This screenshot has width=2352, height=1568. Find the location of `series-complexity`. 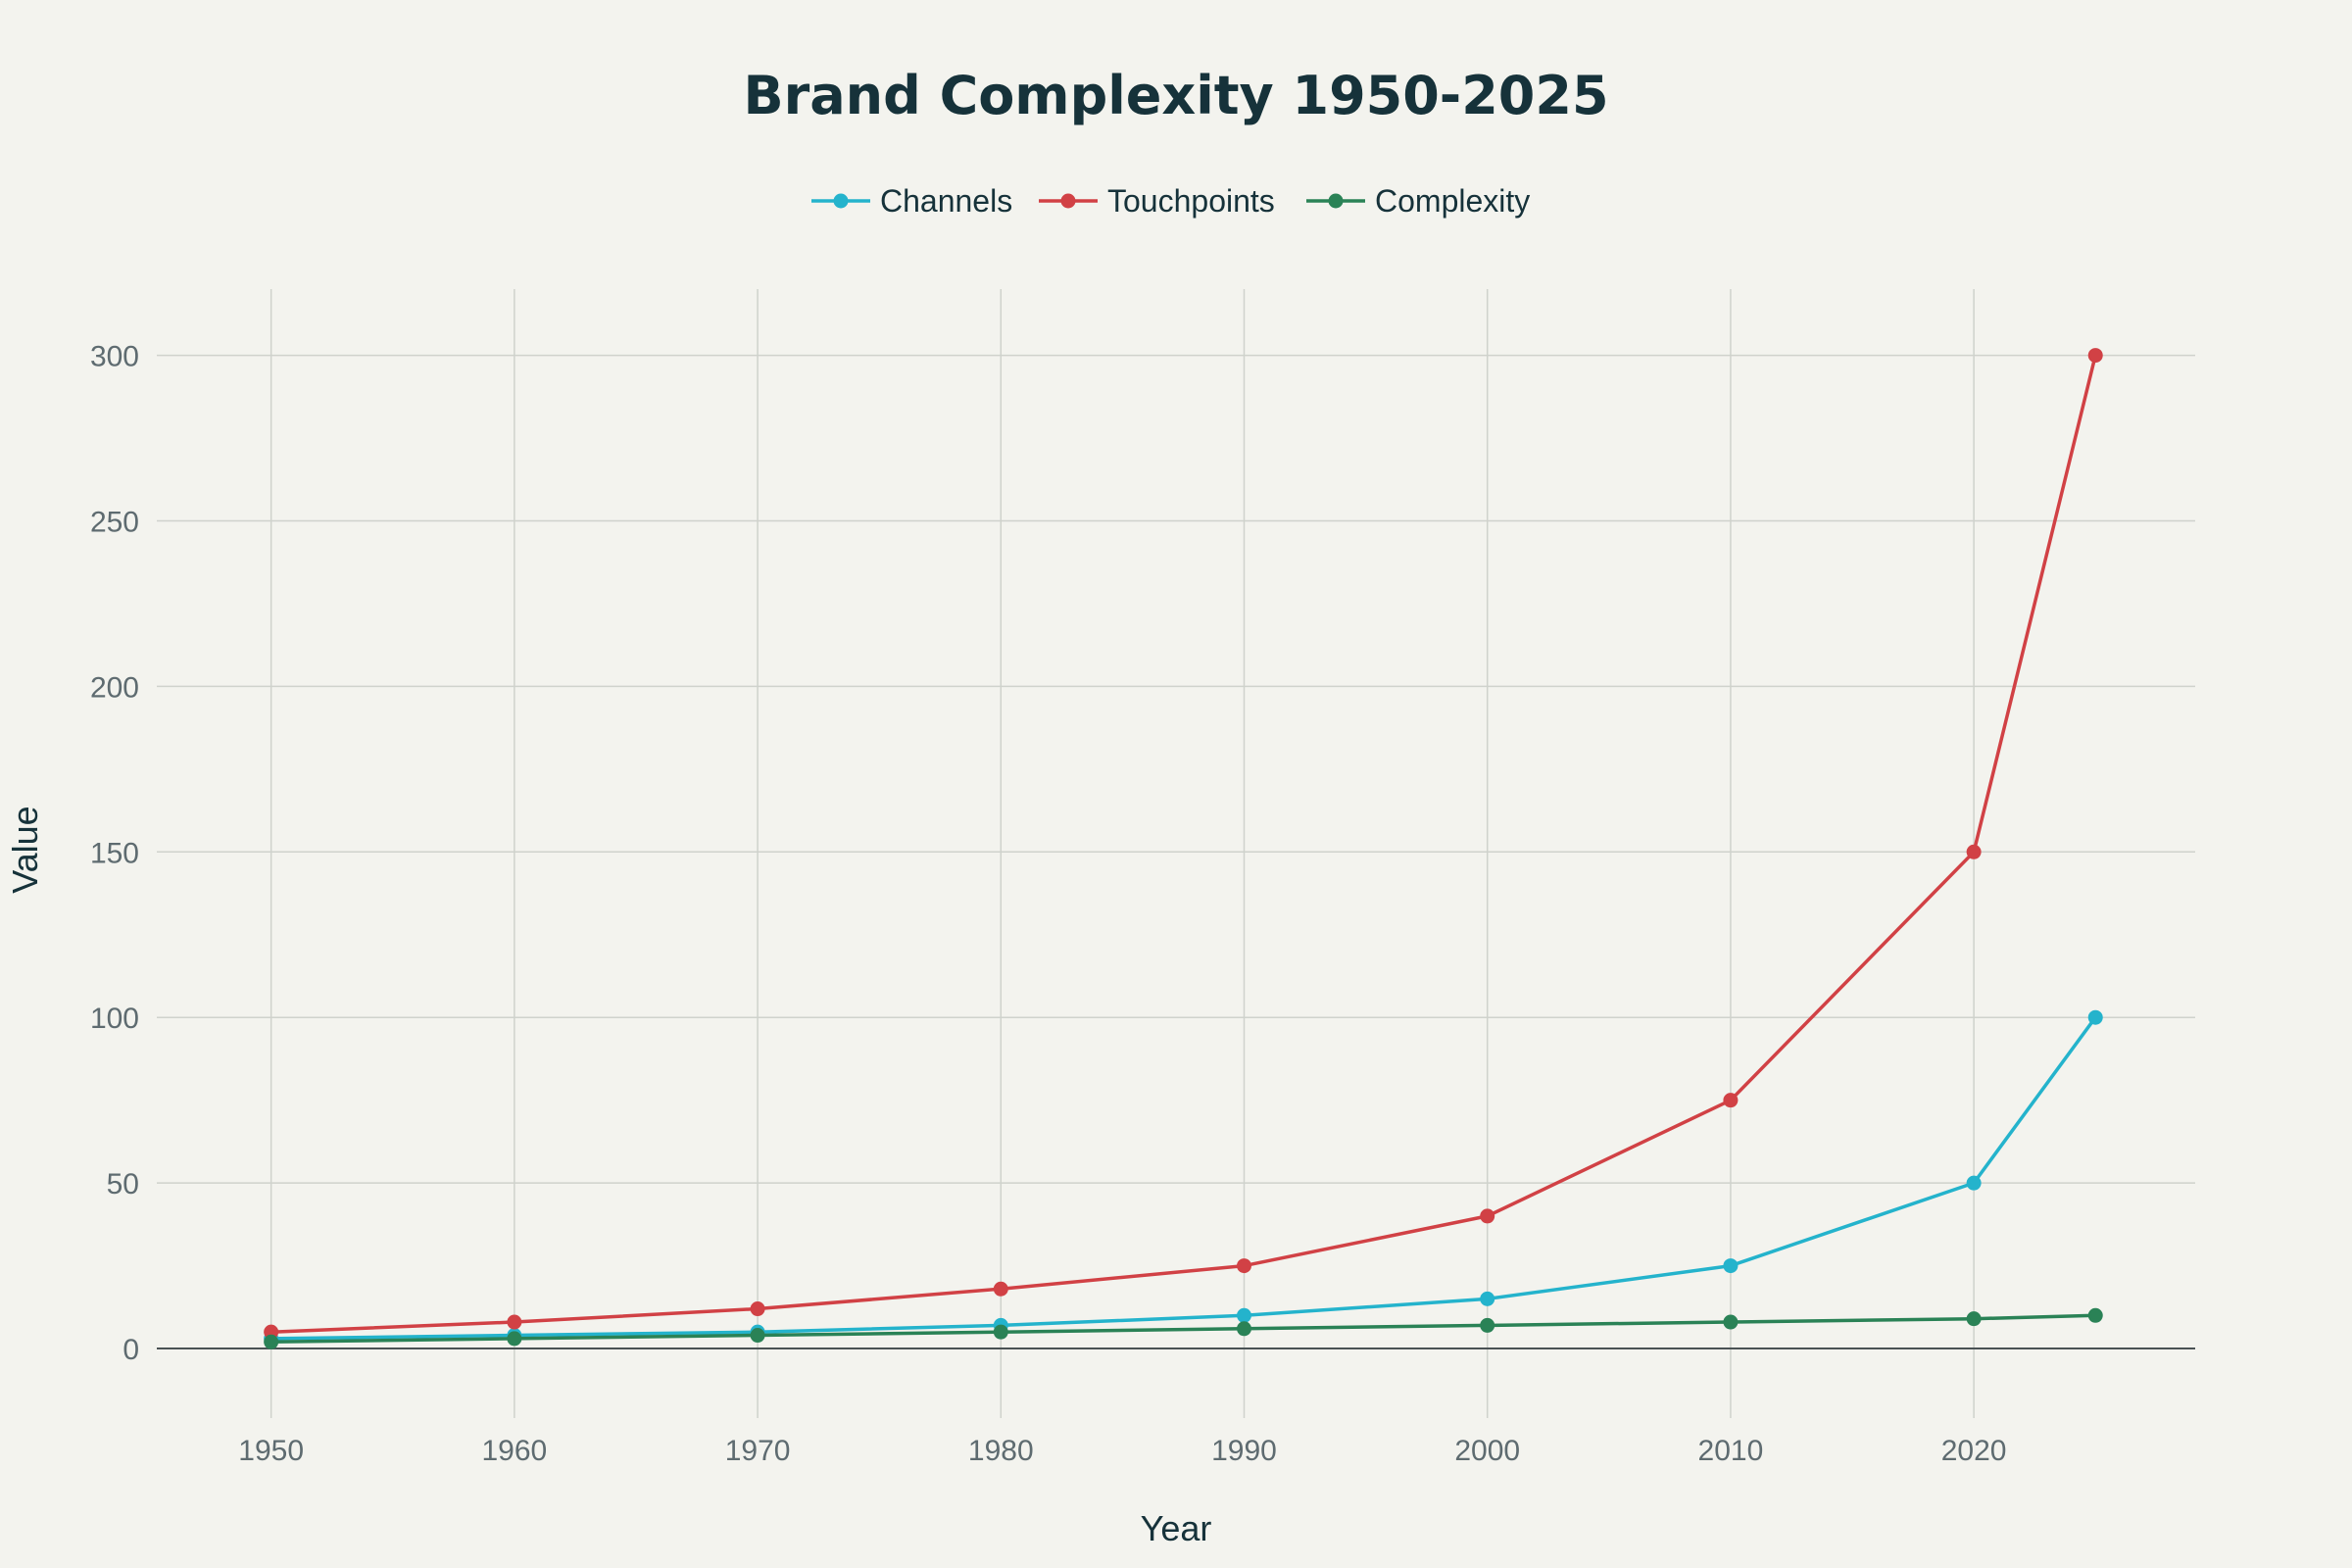

series-complexity is located at coordinates (1183, 1328).